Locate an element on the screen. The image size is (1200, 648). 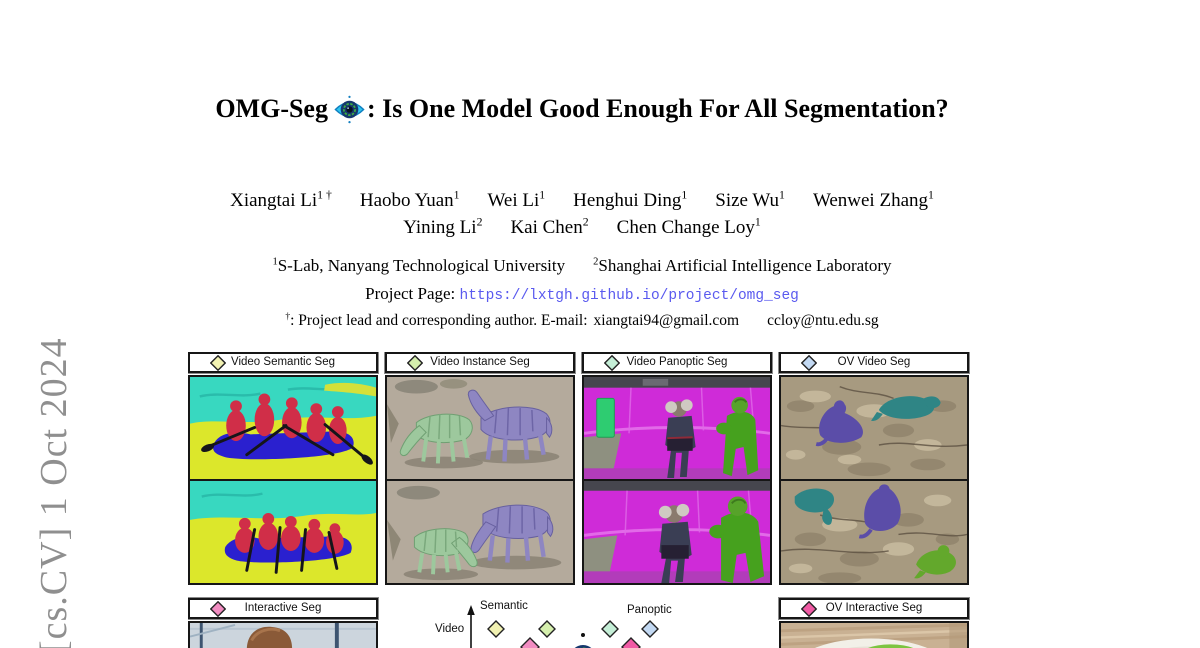
ov-interactive-seg-frame is located at coordinates (874, 634).